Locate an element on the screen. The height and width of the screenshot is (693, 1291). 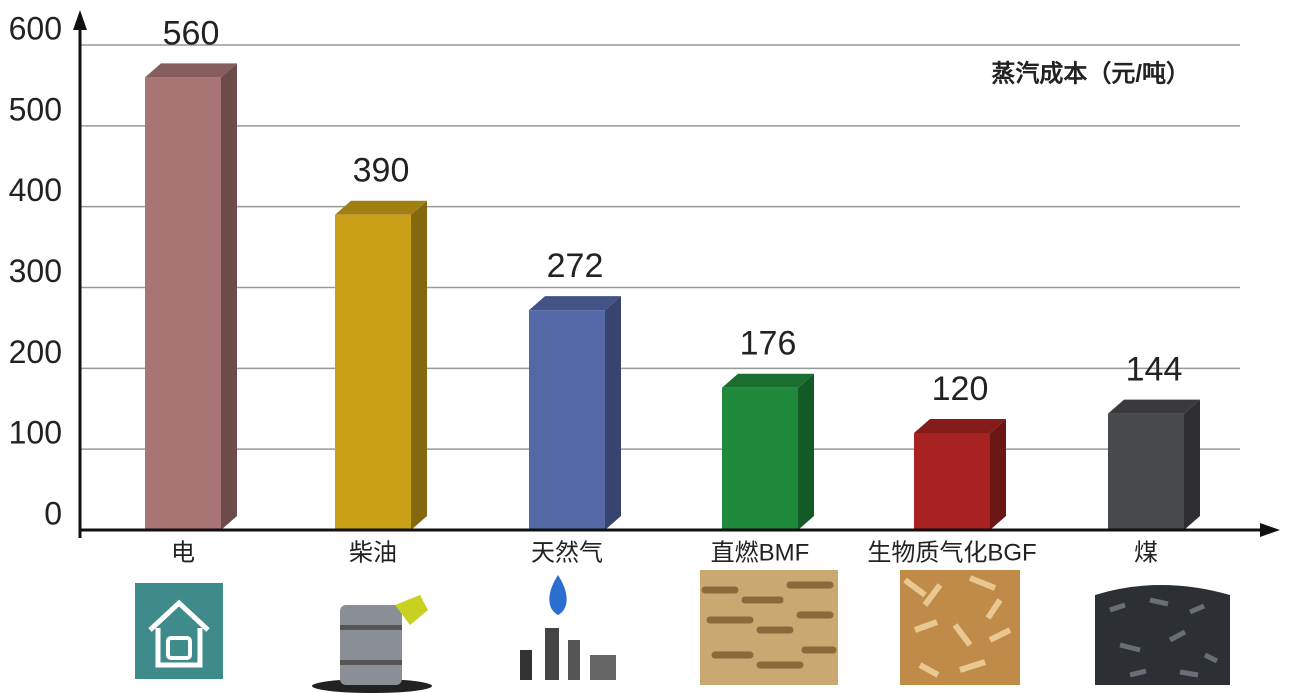
x-tick-label: 电 is located at coordinates (183, 552).